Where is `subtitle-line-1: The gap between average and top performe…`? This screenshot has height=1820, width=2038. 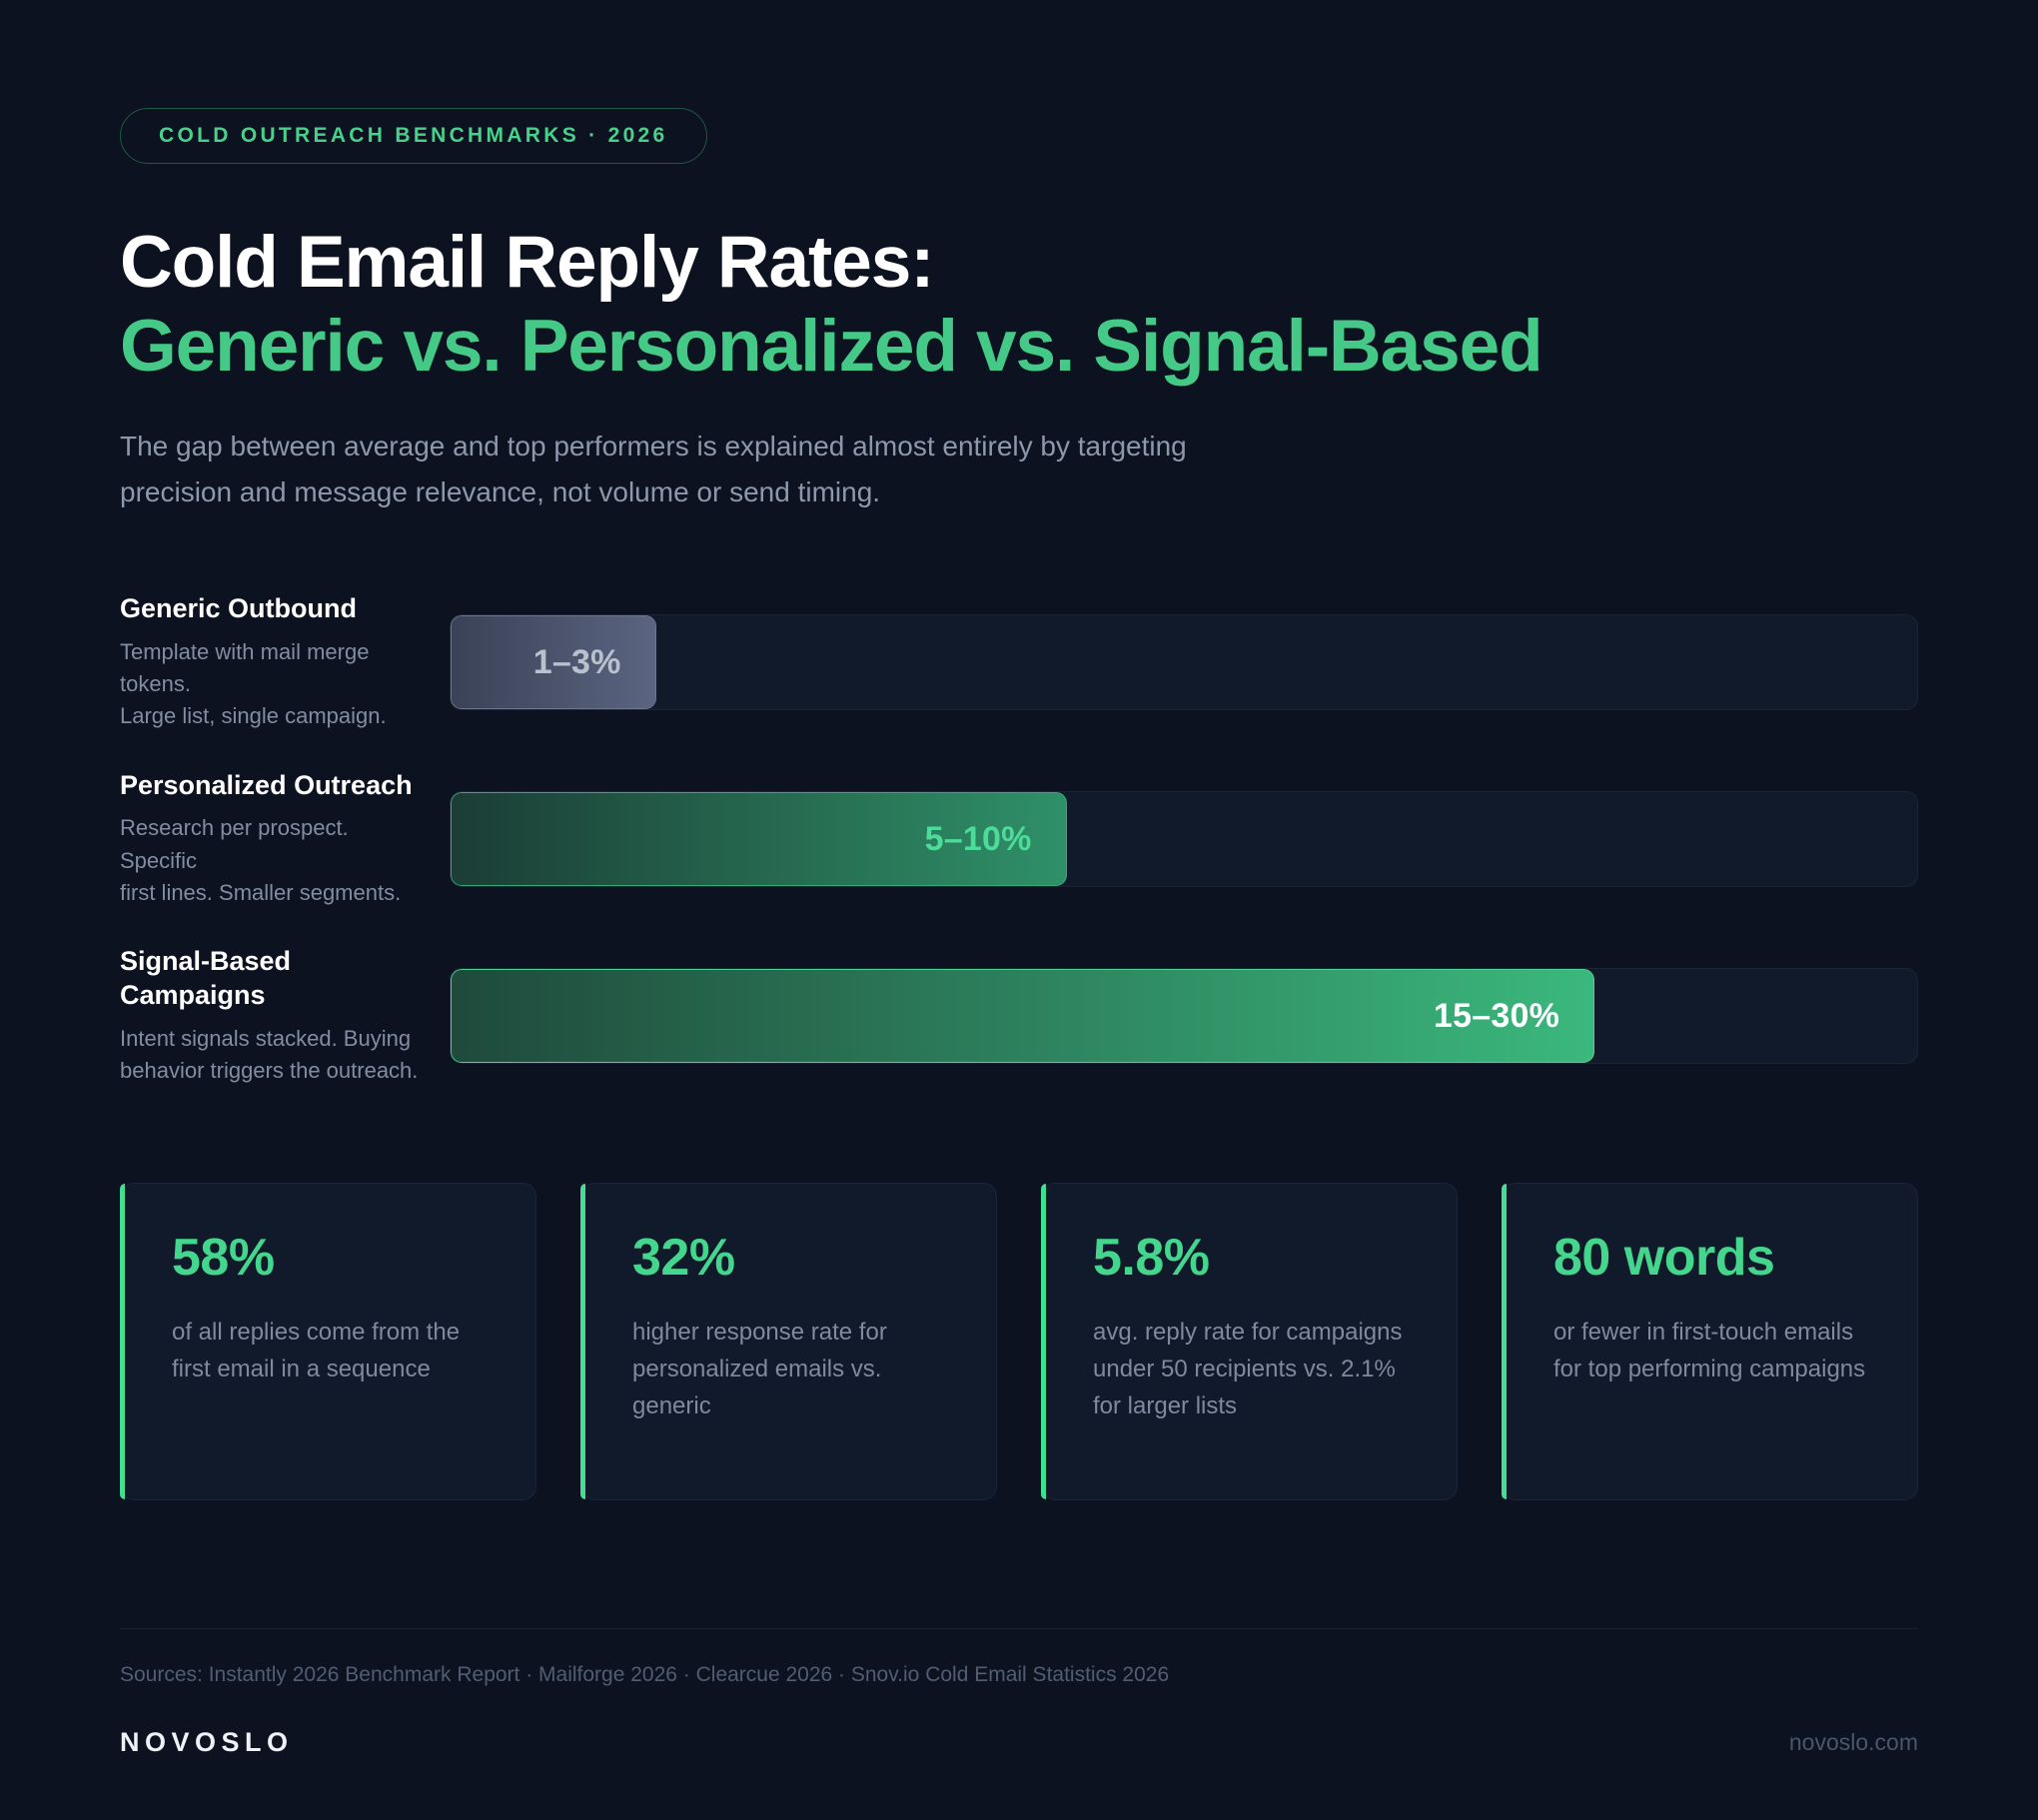 subtitle-line-1: The gap between average and top performe… is located at coordinates (653, 447).